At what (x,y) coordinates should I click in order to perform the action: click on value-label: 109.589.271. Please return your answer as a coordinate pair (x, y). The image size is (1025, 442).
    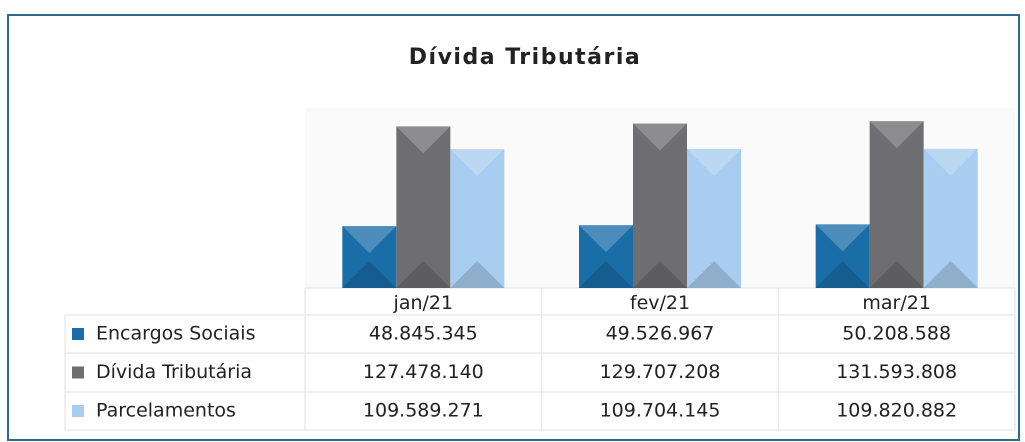
    Looking at the image, I should click on (423, 411).